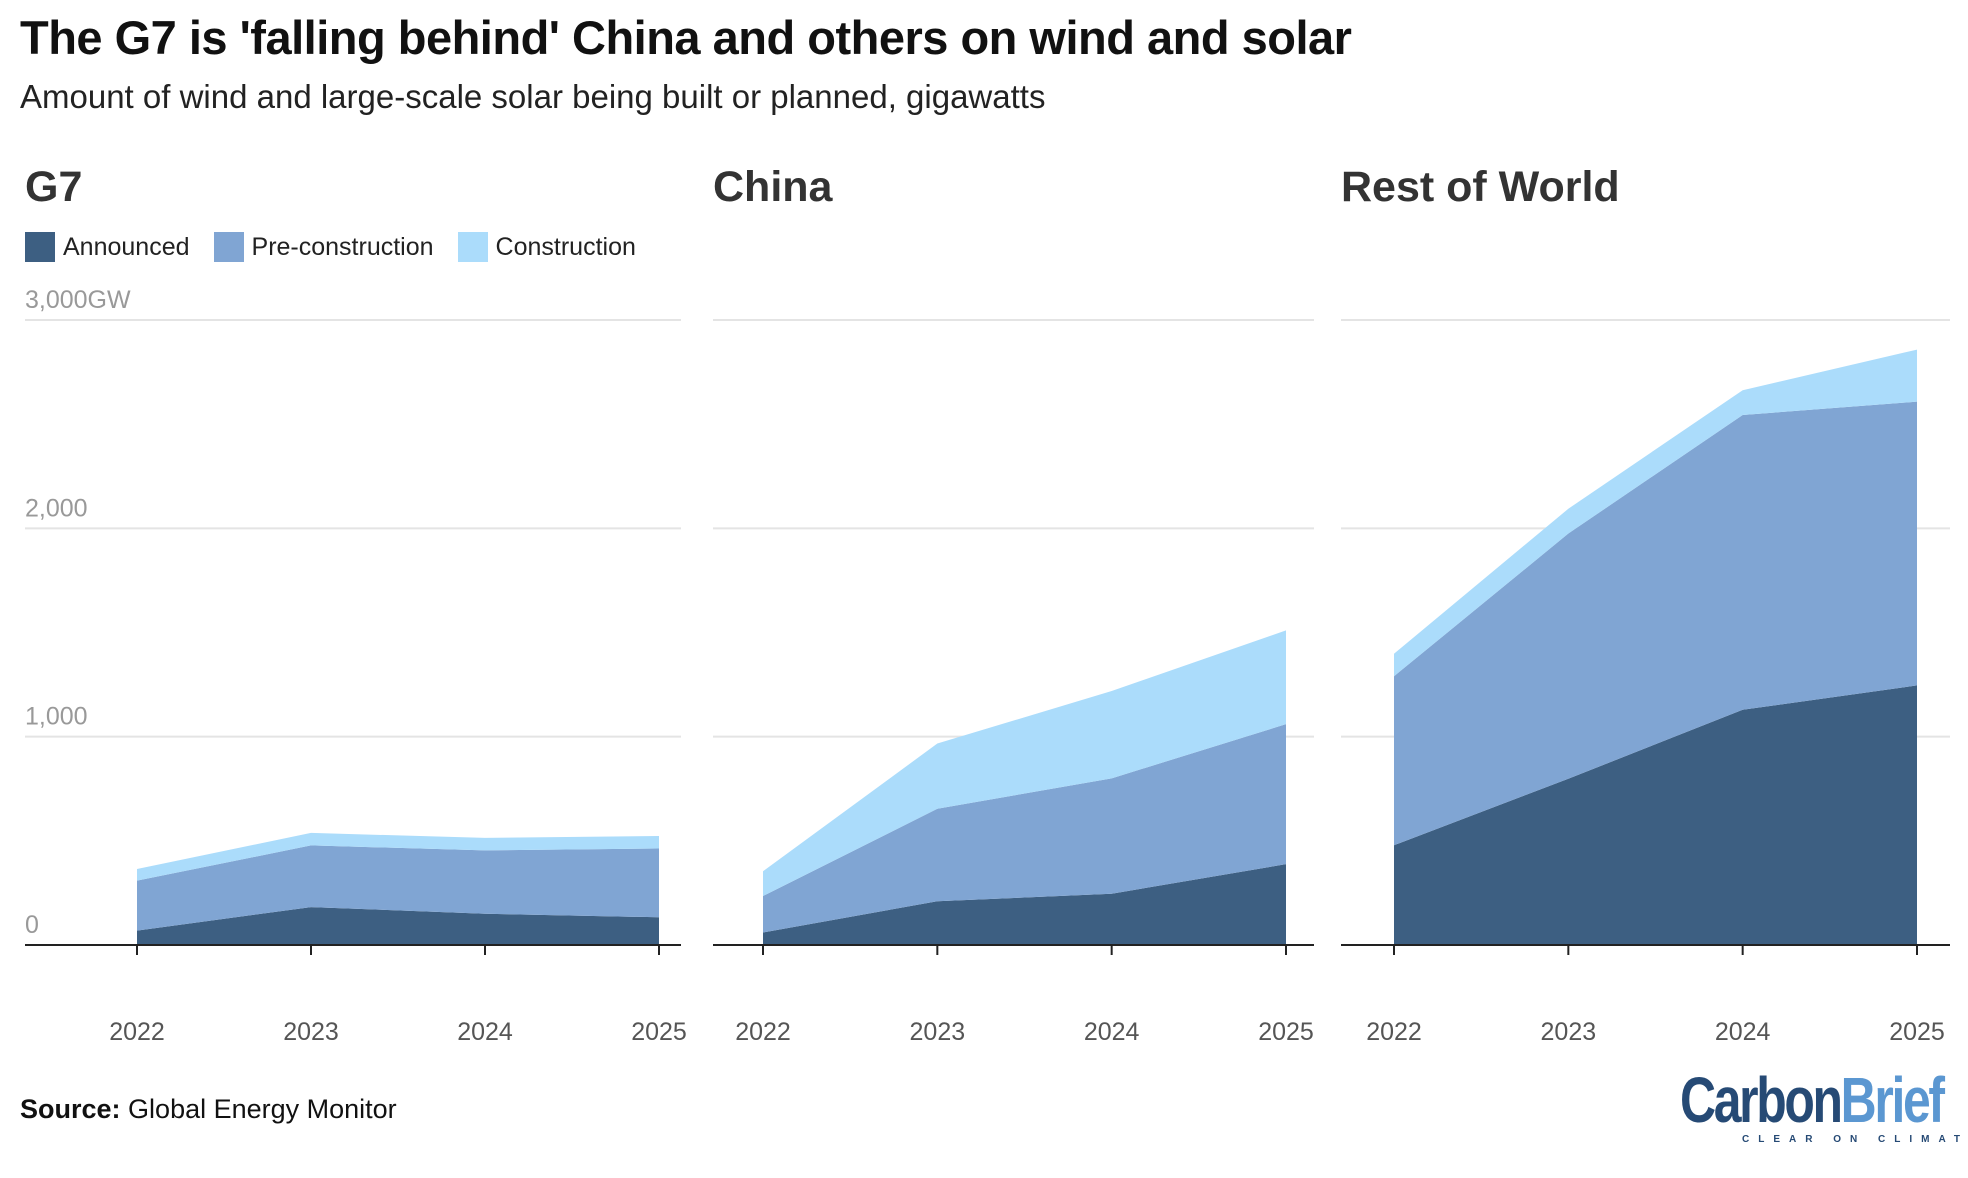 Image resolution: width=1968 pixels, height=1178 pixels. What do you see at coordinates (78, 300) in the screenshot?
I see `y-tick-label: 3,000GW` at bounding box center [78, 300].